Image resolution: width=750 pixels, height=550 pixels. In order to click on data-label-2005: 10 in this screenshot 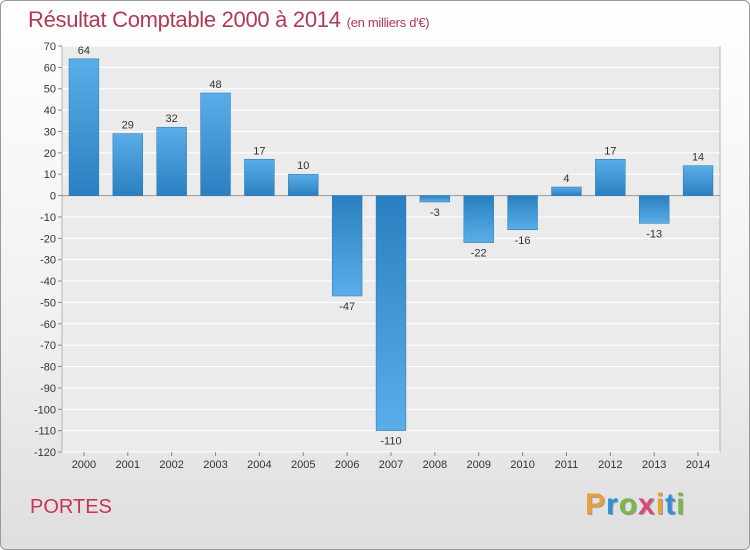, I will do `click(303, 166)`.